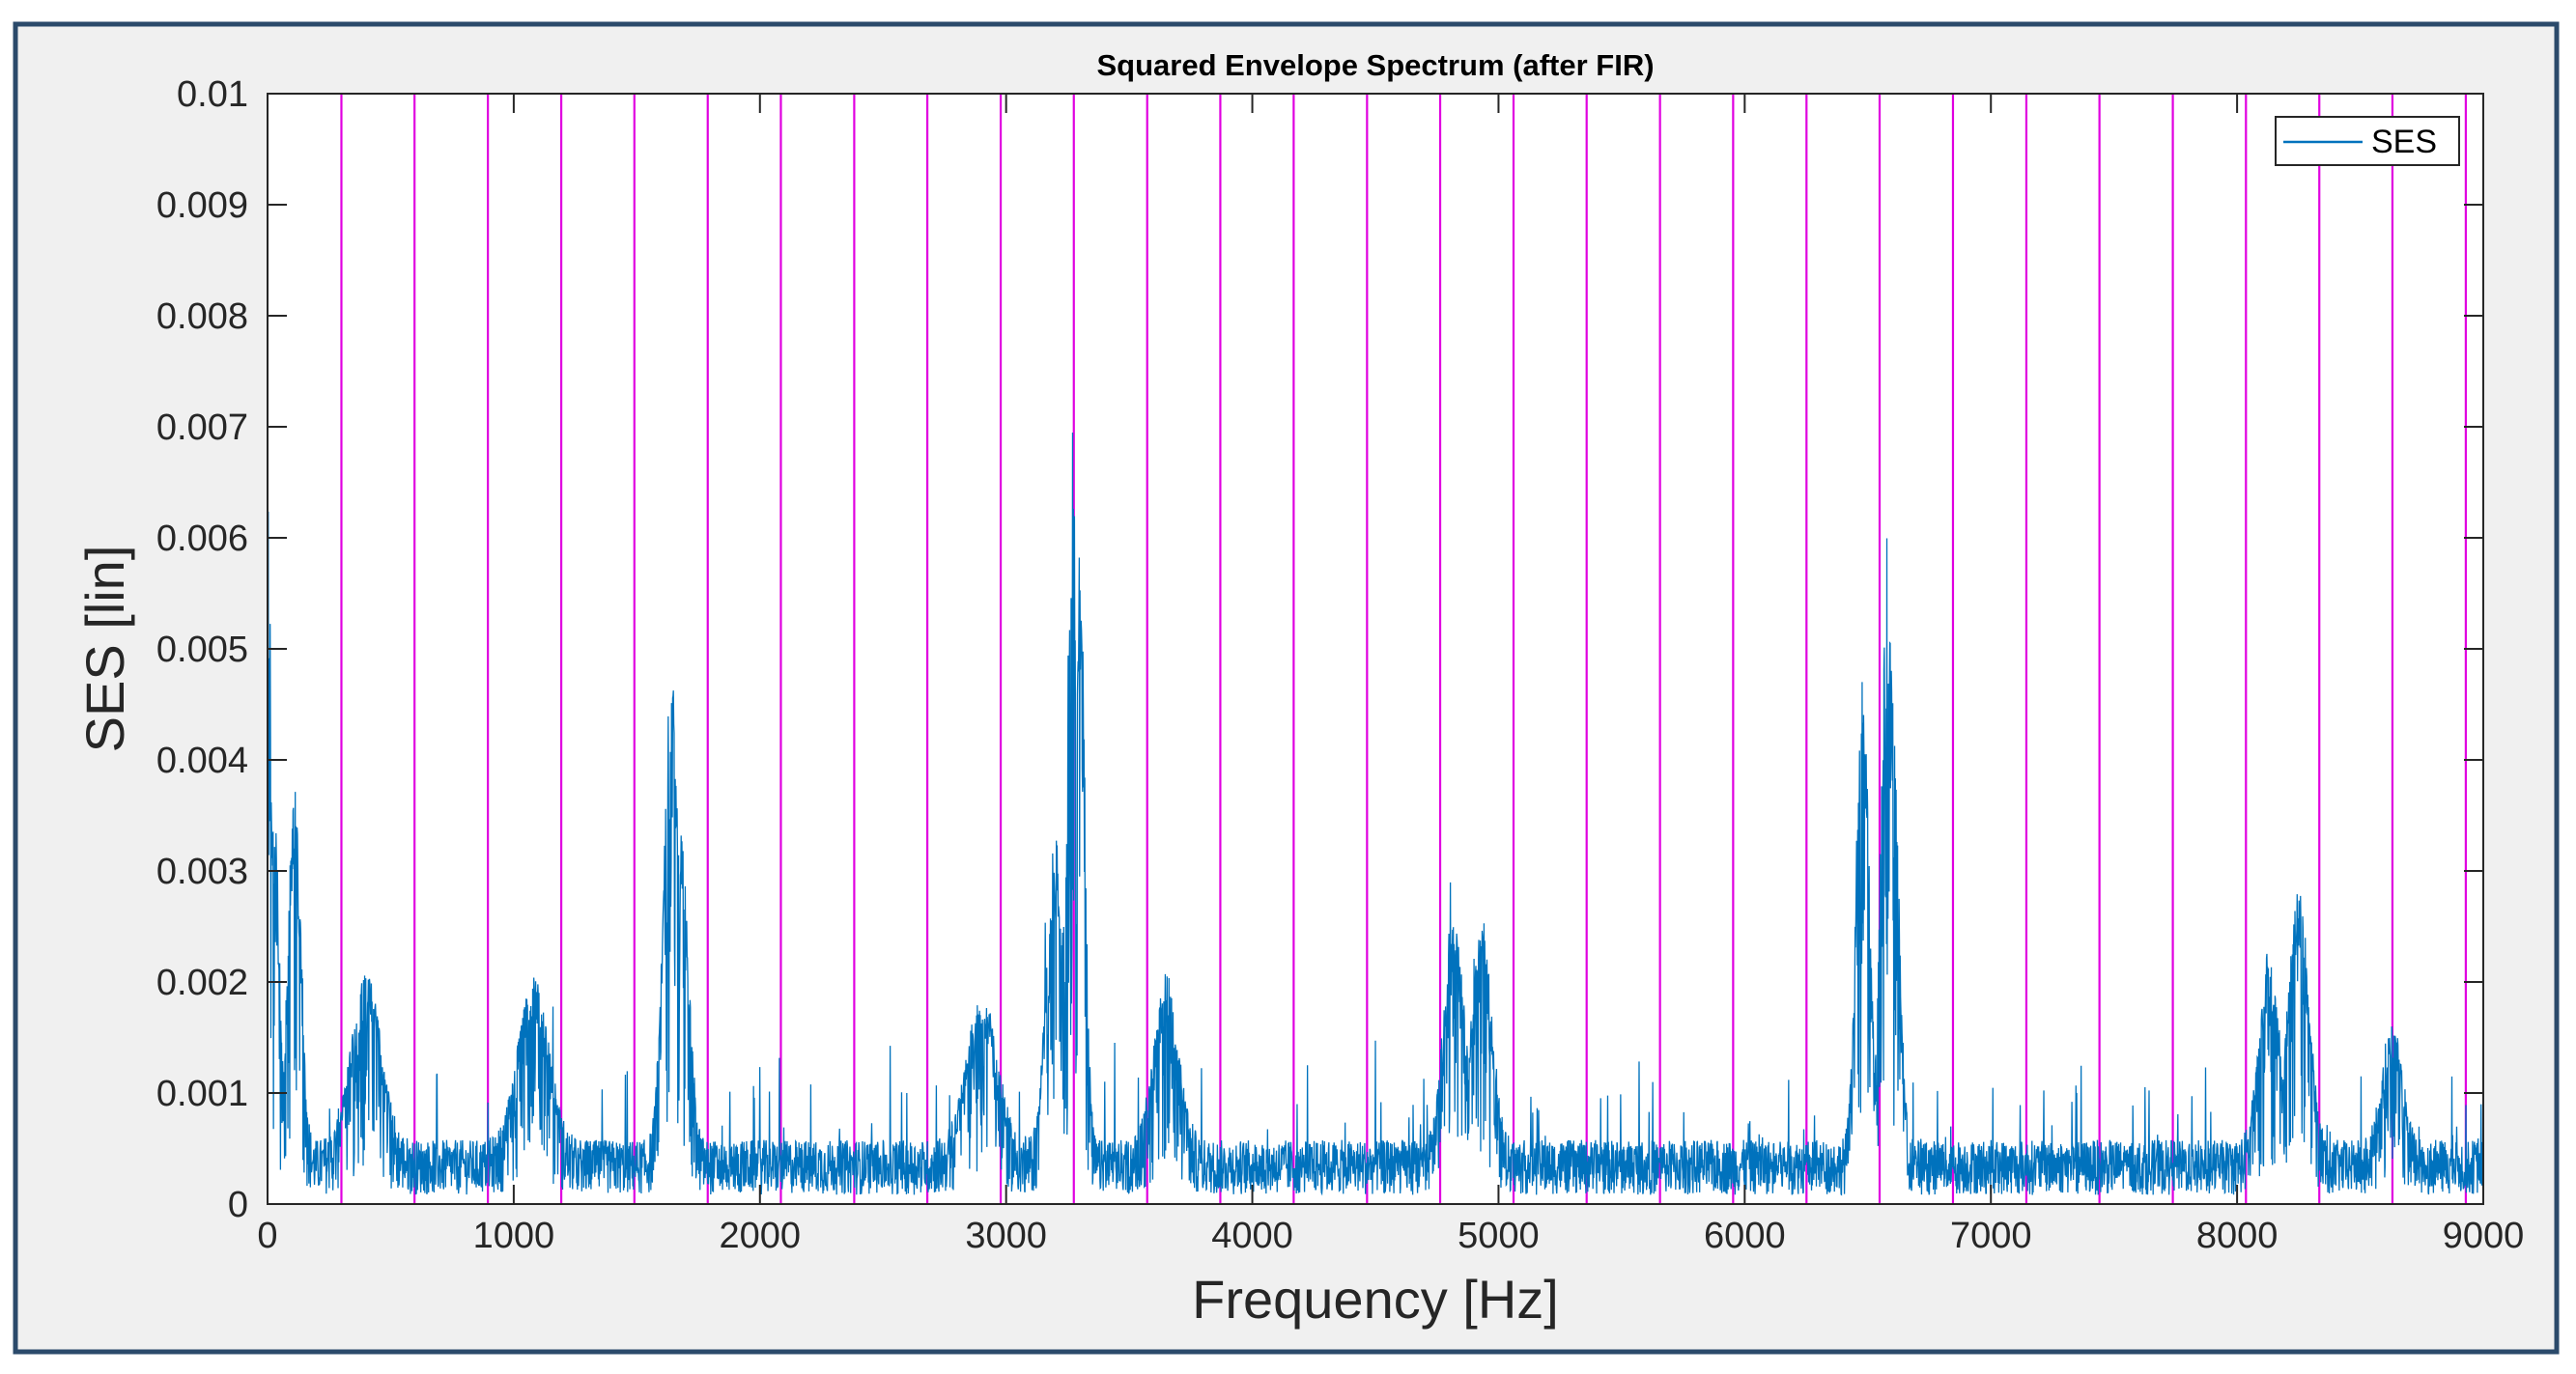 The width and height of the screenshot is (2576, 1374). I want to click on x-tick-label: 3000, so click(1006, 1236).